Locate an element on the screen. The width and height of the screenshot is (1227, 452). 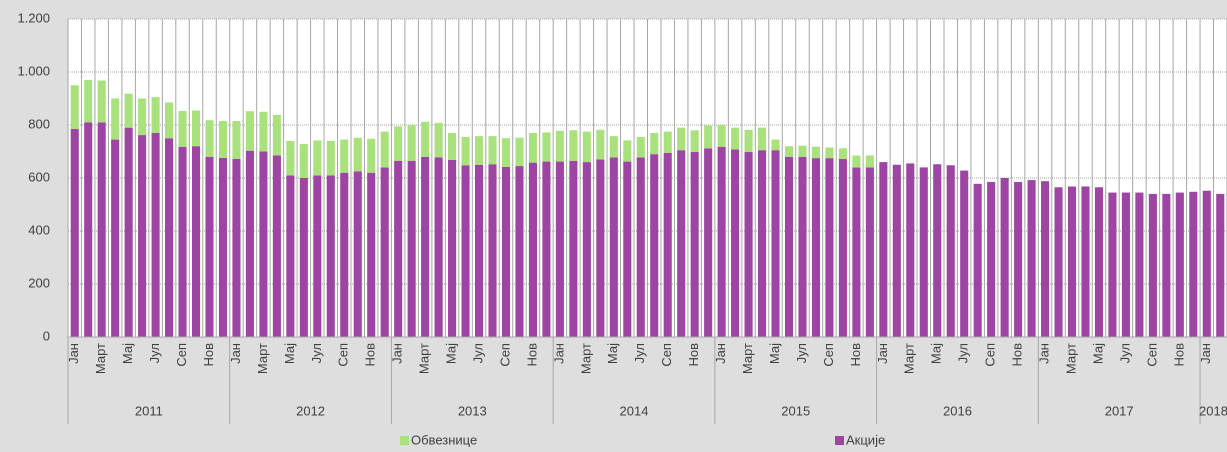
year-label: 2016 is located at coordinates (957, 410).